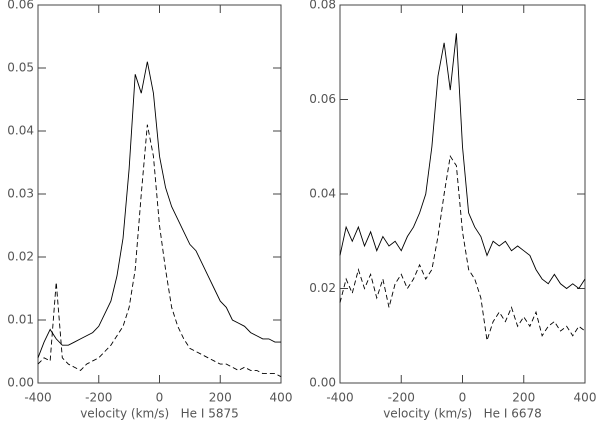 The width and height of the screenshot is (600, 428). I want to click on x-axis-label: velocity (km/s) He I 5875, so click(159, 414).